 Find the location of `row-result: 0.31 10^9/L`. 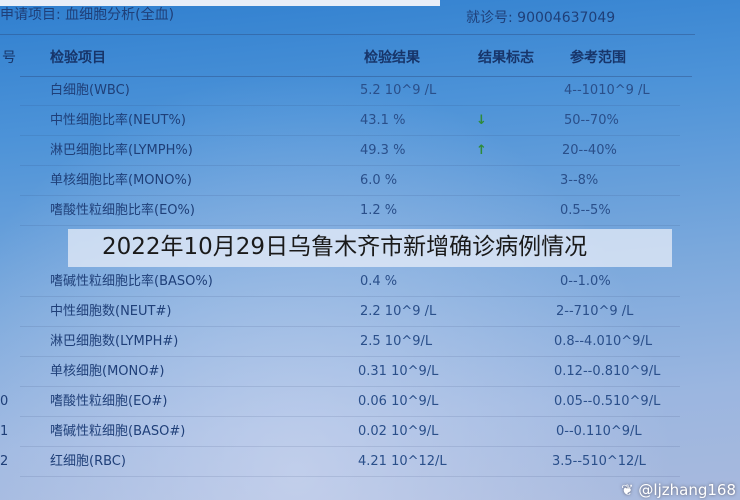

row-result: 0.31 10^9/L is located at coordinates (398, 371).